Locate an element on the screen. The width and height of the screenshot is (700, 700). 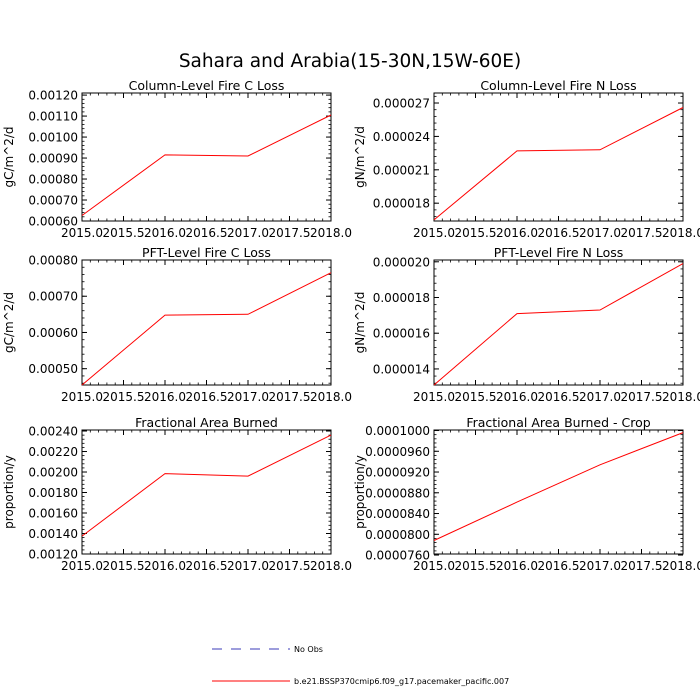
panel-title: PFT-Level Fire N Loss is located at coordinates (559, 252).